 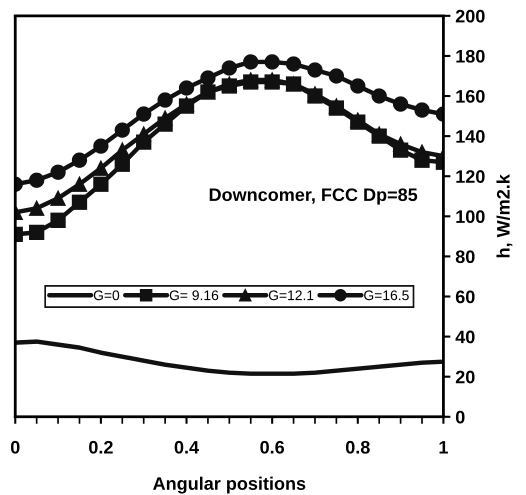 I want to click on x-axis-title: Angular positions, so click(x=229, y=485).